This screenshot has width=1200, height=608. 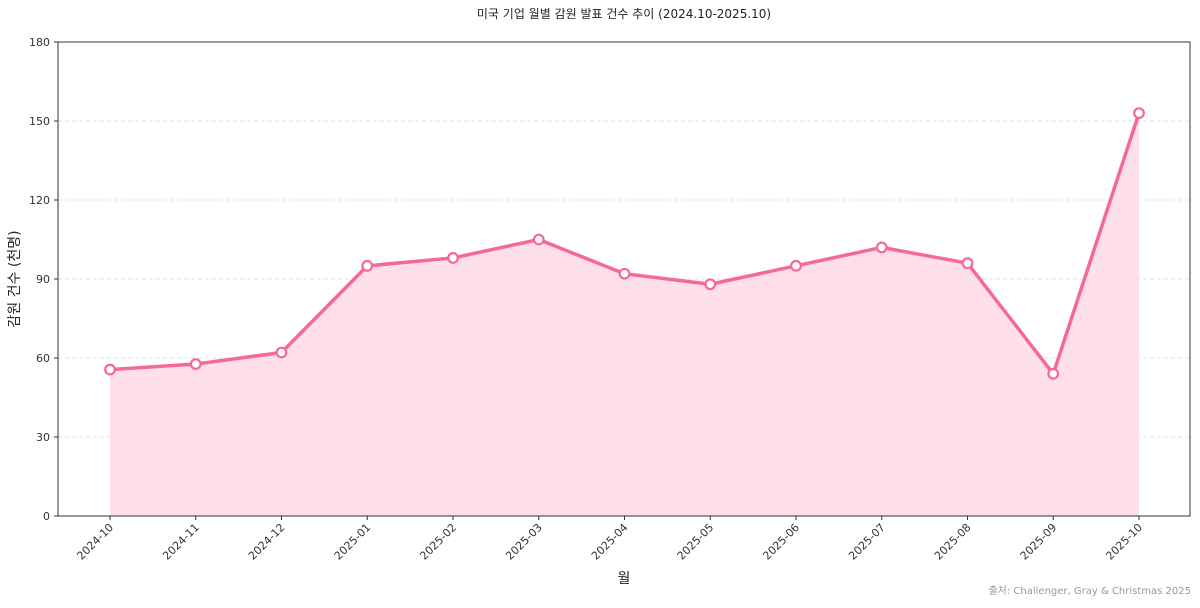 I want to click on y-tick-label: 150, so click(x=39, y=121).